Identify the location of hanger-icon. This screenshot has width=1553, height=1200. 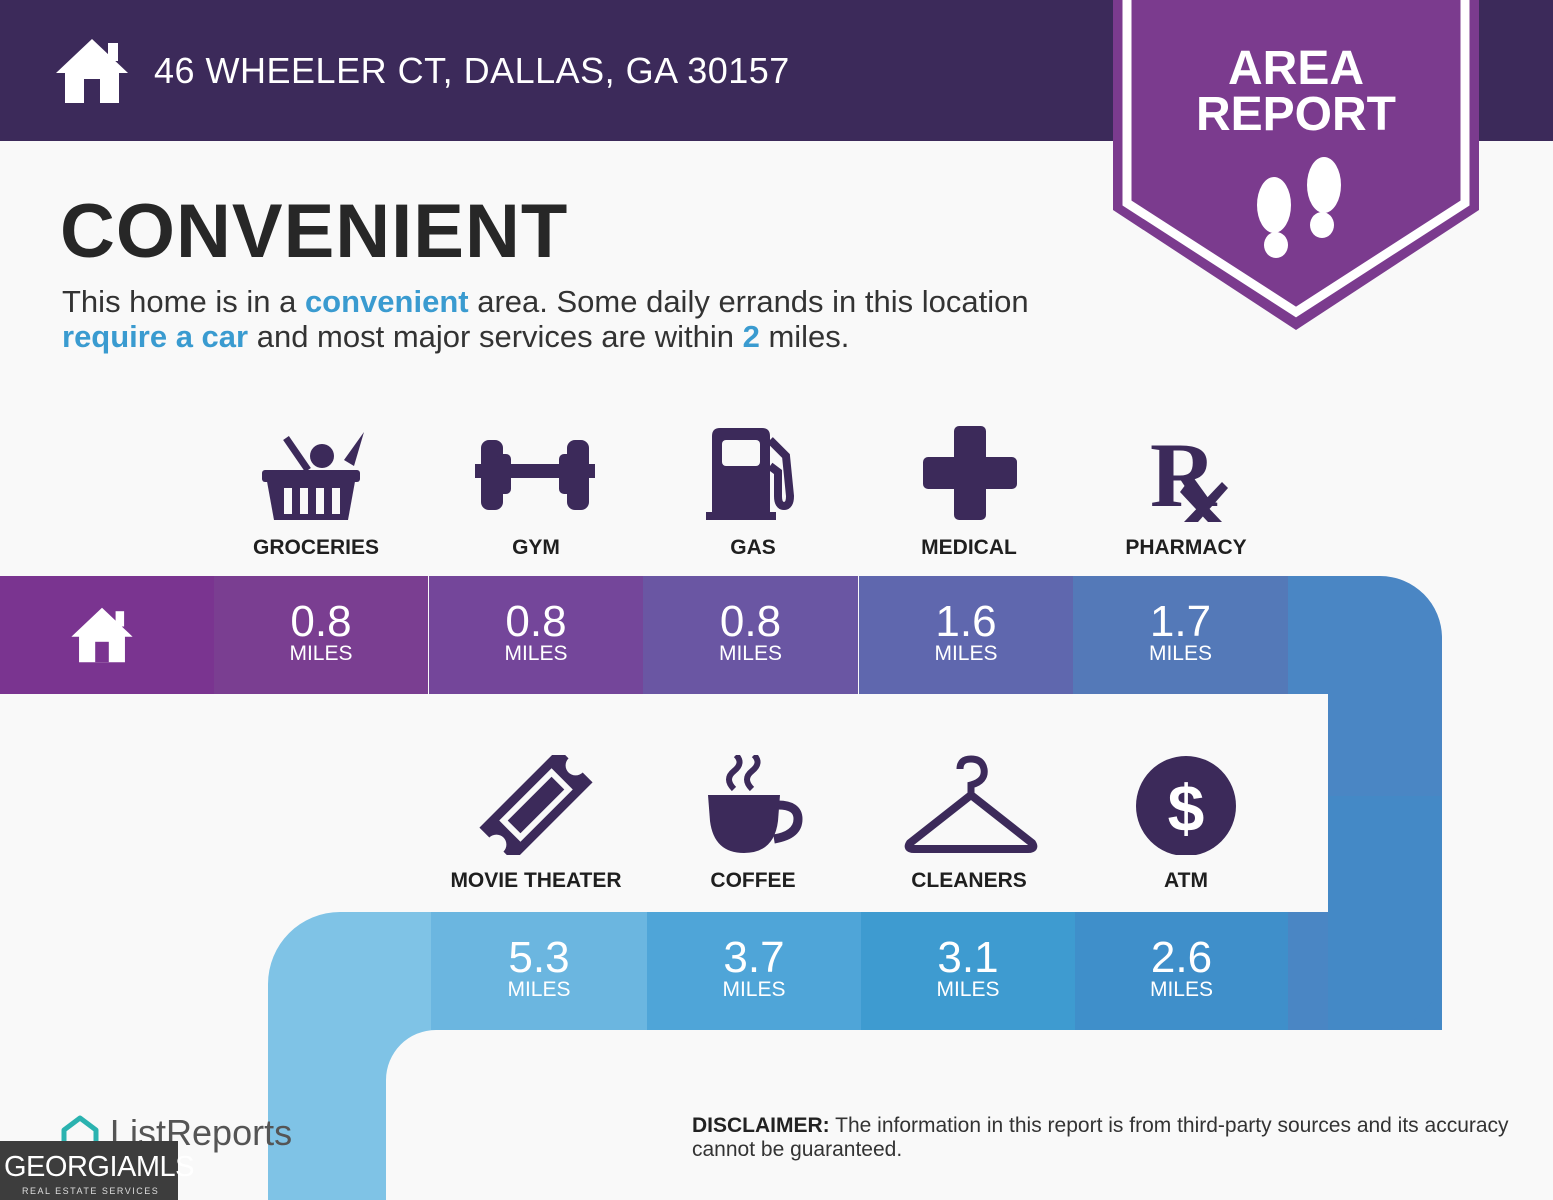
(971, 804).